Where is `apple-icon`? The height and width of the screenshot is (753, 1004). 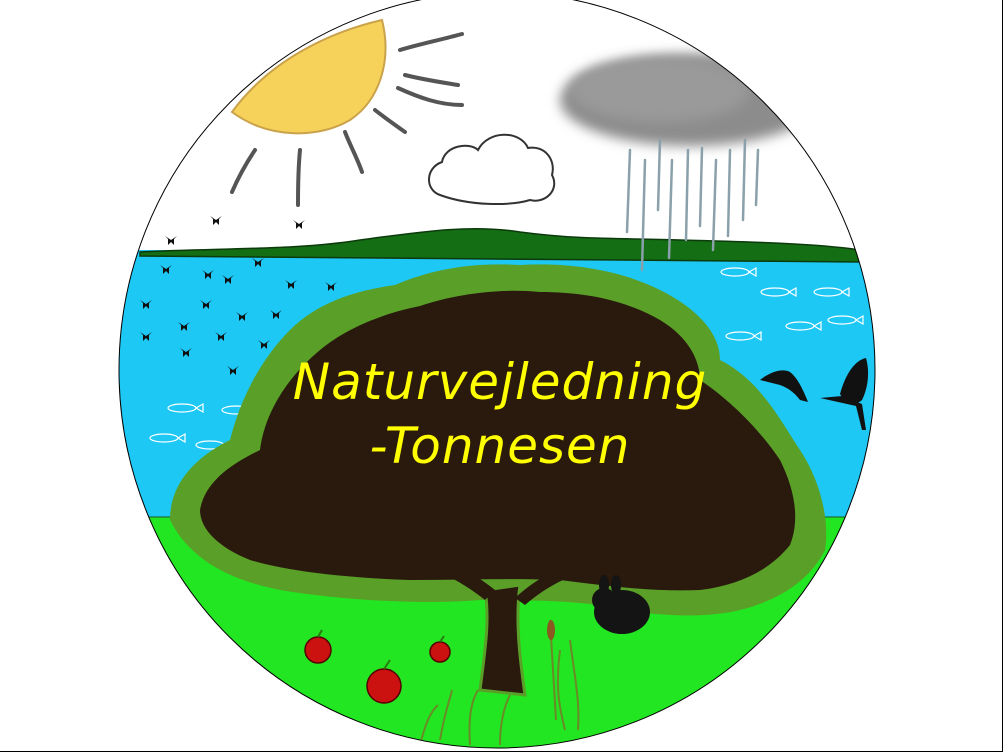
apple-icon is located at coordinates (377, 666).